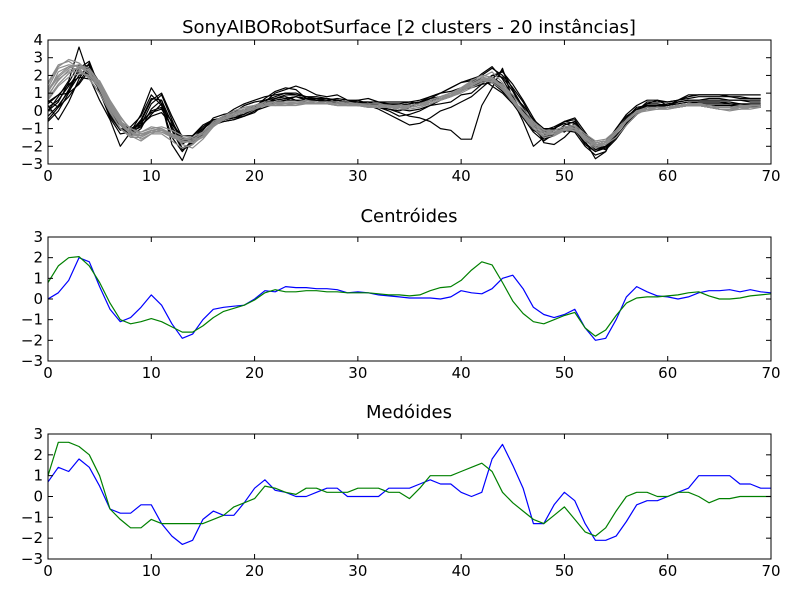  I want to click on instances-xtick-label: 40, so click(461, 176).